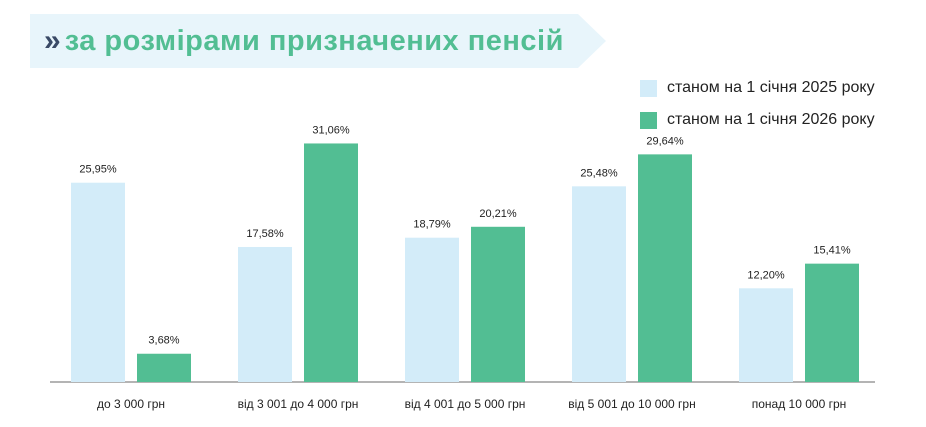 This screenshot has width=926, height=427. I want to click on section-banner: » за розмірами призначених пенсій, so click(320, 41).